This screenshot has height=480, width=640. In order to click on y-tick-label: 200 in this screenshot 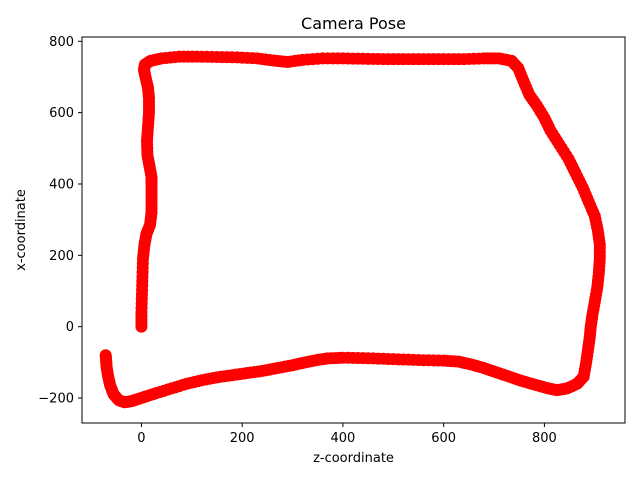, I will do `click(61, 256)`.